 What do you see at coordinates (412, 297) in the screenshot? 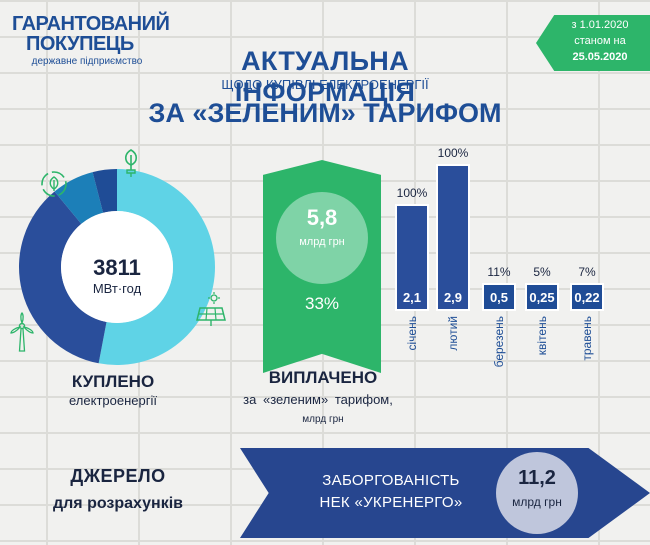
I see `bar-value-label: 2,1` at bounding box center [412, 297].